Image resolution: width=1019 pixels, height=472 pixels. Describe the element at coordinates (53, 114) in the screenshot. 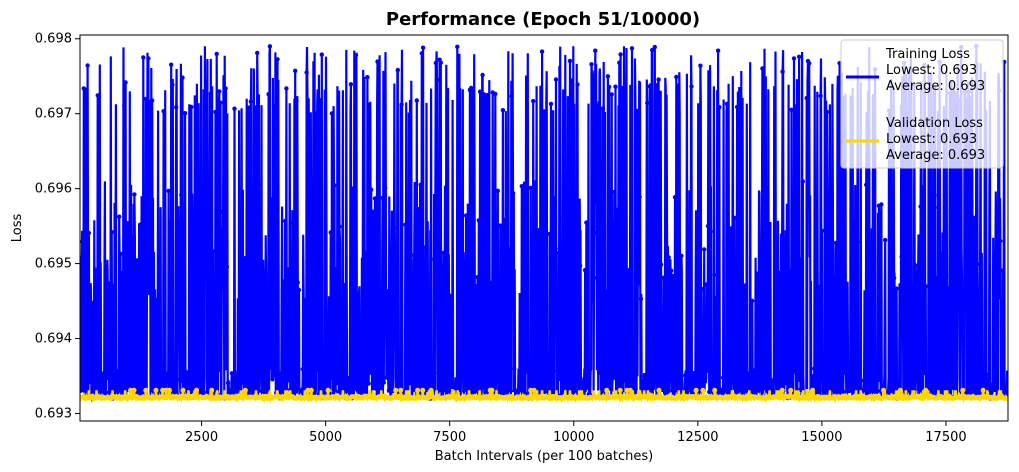

I see `y-tick-label: 0.697` at that location.